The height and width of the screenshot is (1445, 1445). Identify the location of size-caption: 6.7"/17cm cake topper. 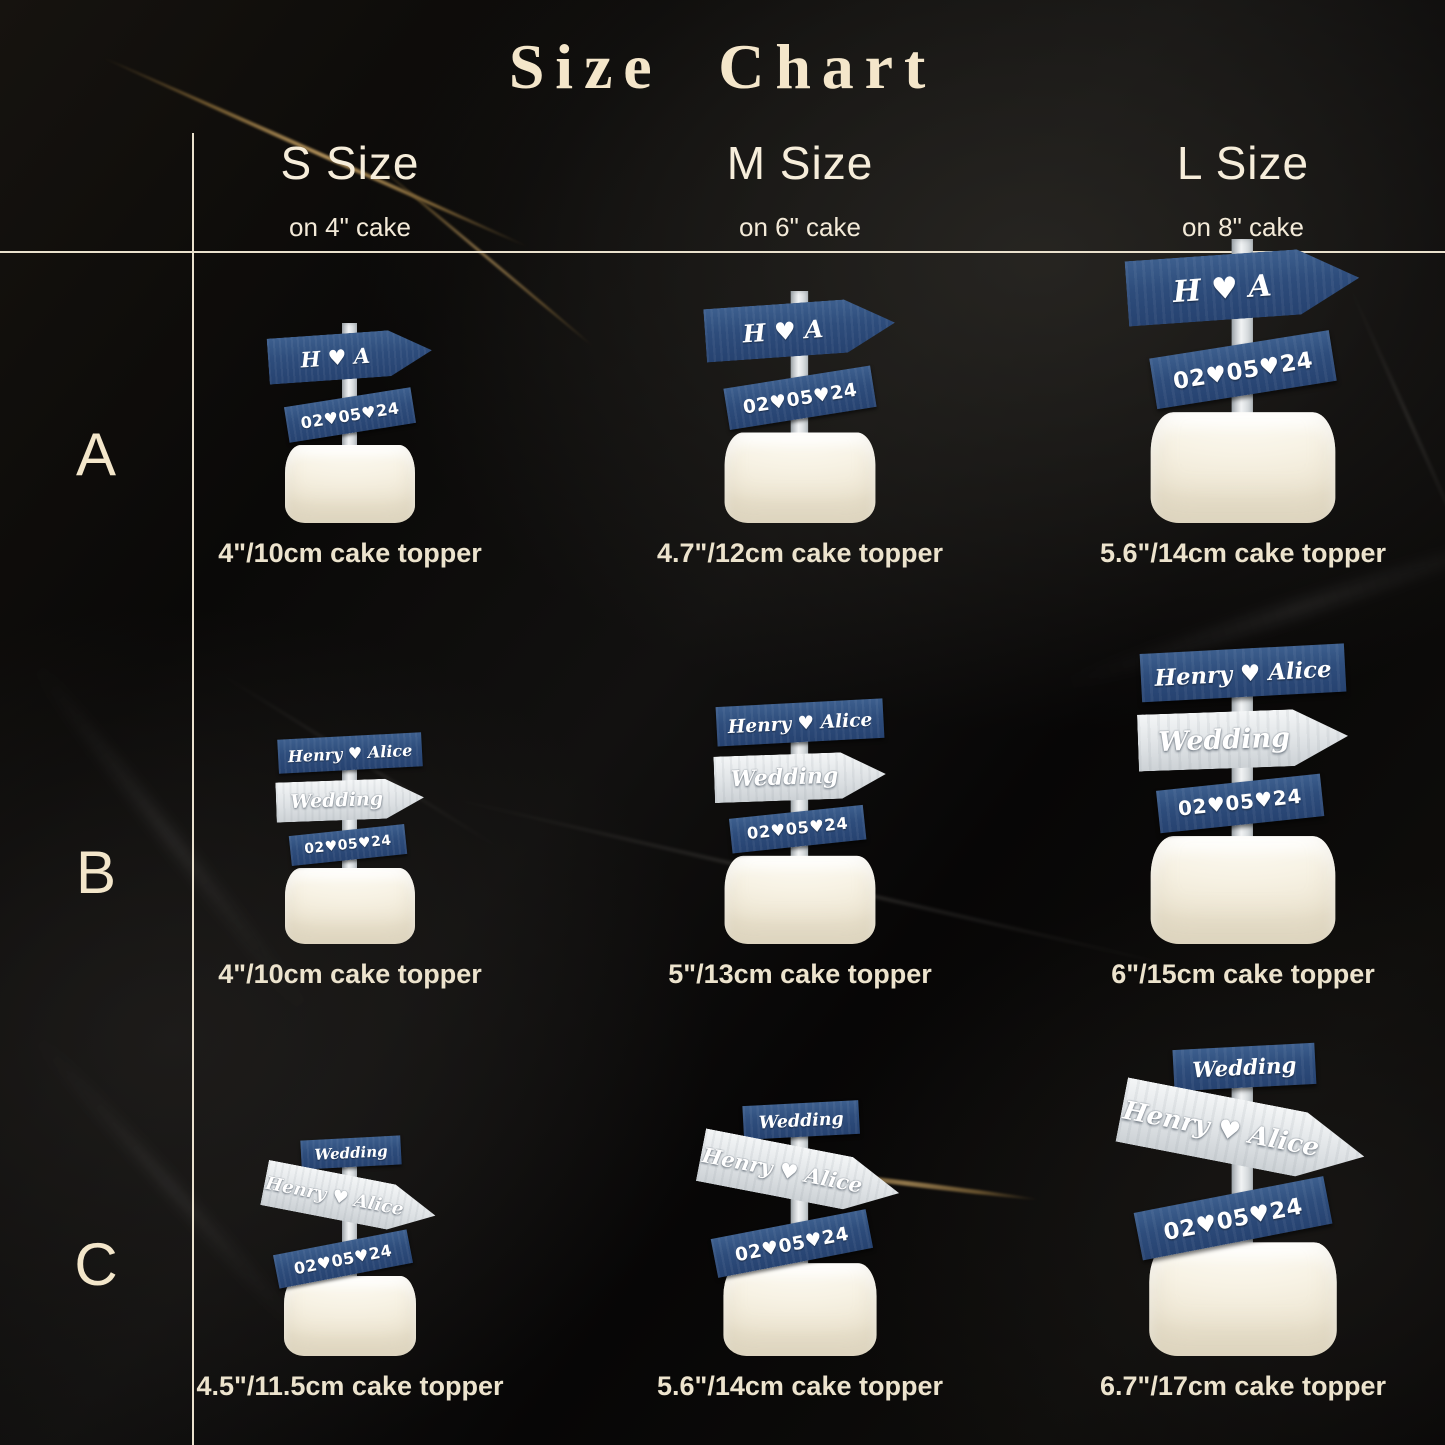
(1243, 1386).